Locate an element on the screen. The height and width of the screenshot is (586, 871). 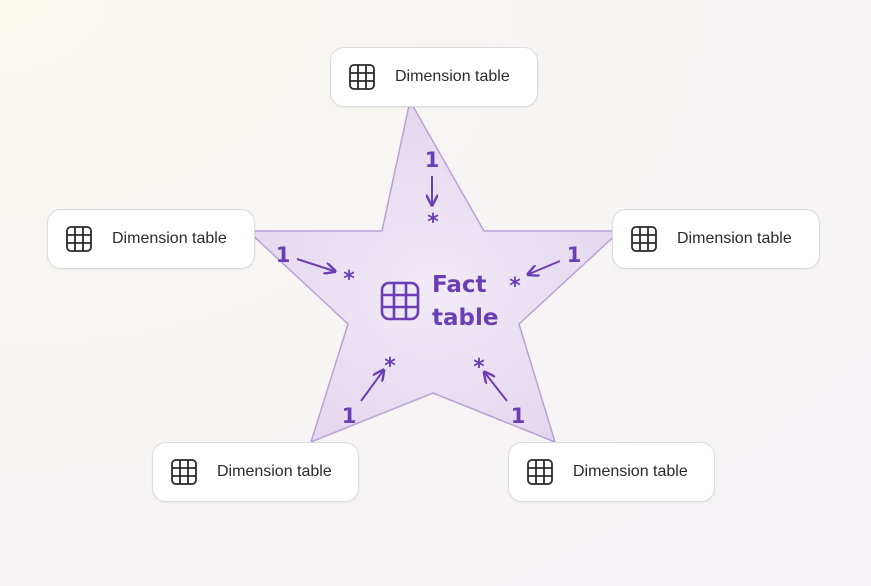
relationship-right: 1 * is located at coordinates (545, 271).